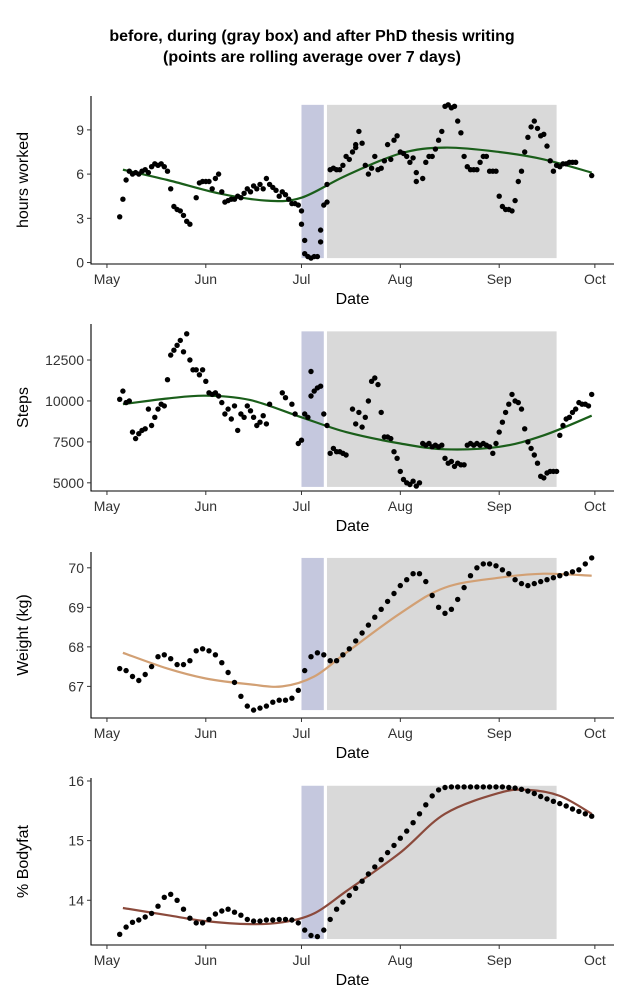  I want to click on y-tick-label: 9, so click(80, 130).